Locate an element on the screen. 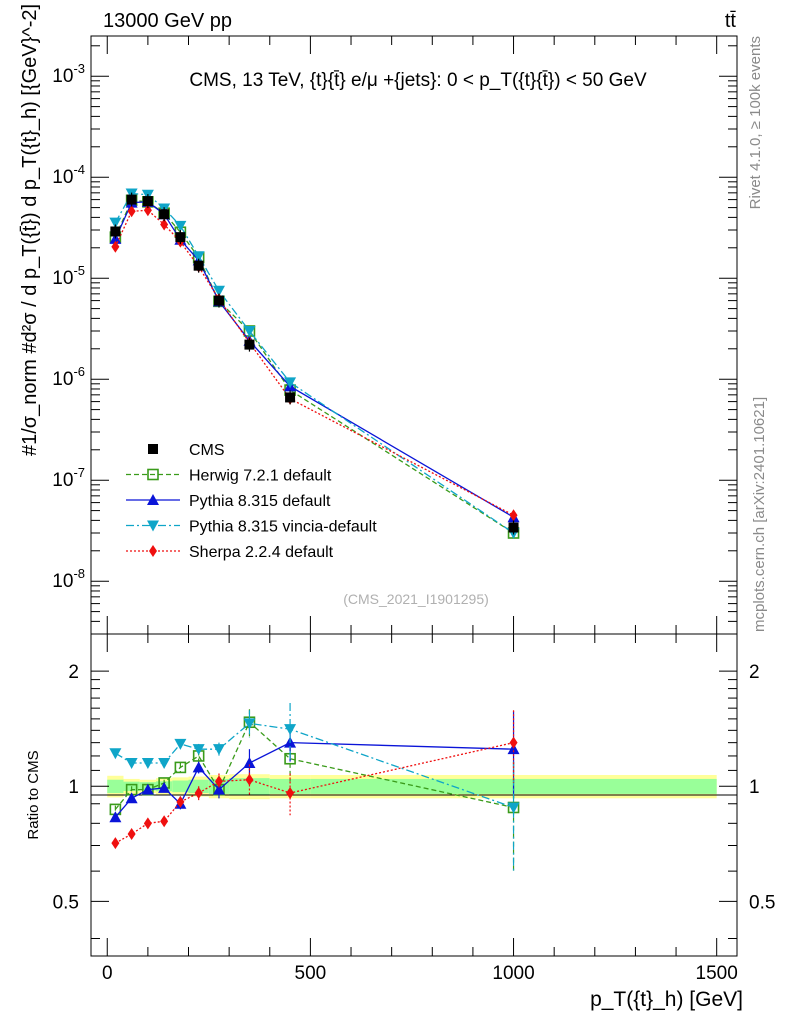  legend-label: Sherpa 2.2.4 default is located at coordinates (261, 552).